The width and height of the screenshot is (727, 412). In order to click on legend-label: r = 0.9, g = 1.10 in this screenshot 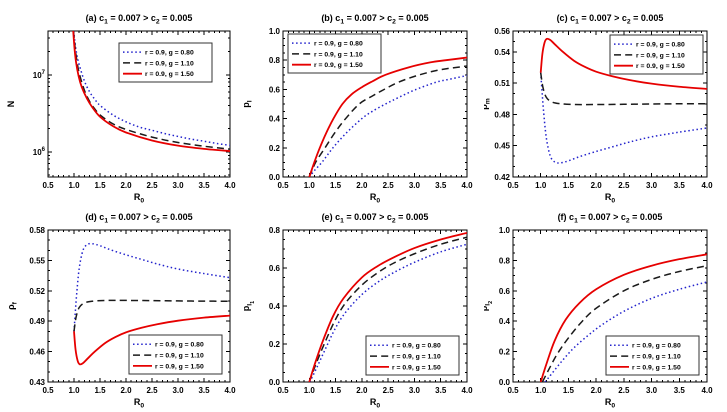, I will do `click(656, 357)`.